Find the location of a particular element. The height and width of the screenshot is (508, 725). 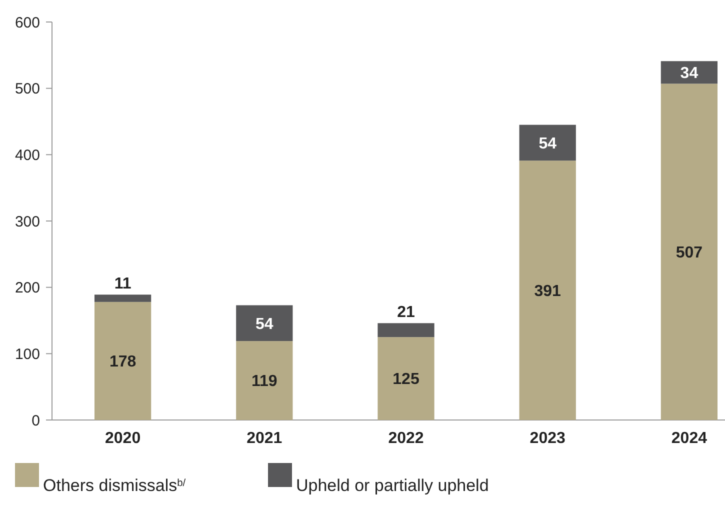

data-label: 34 is located at coordinates (689, 73).